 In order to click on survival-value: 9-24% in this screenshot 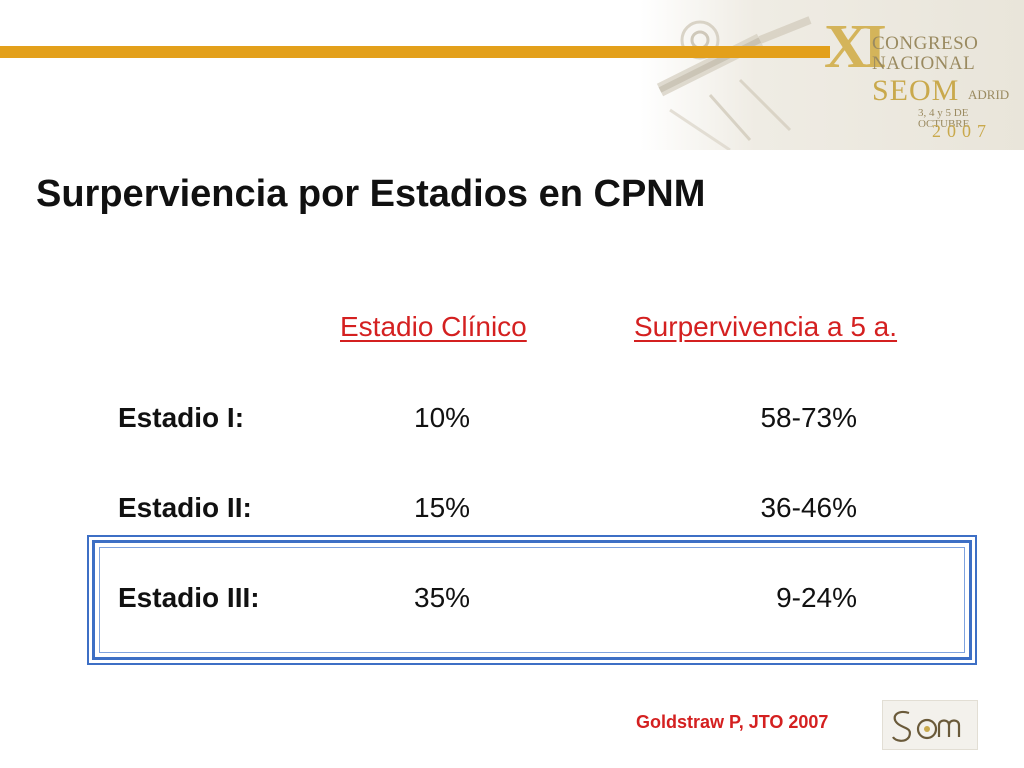, I will do `click(816, 597)`.